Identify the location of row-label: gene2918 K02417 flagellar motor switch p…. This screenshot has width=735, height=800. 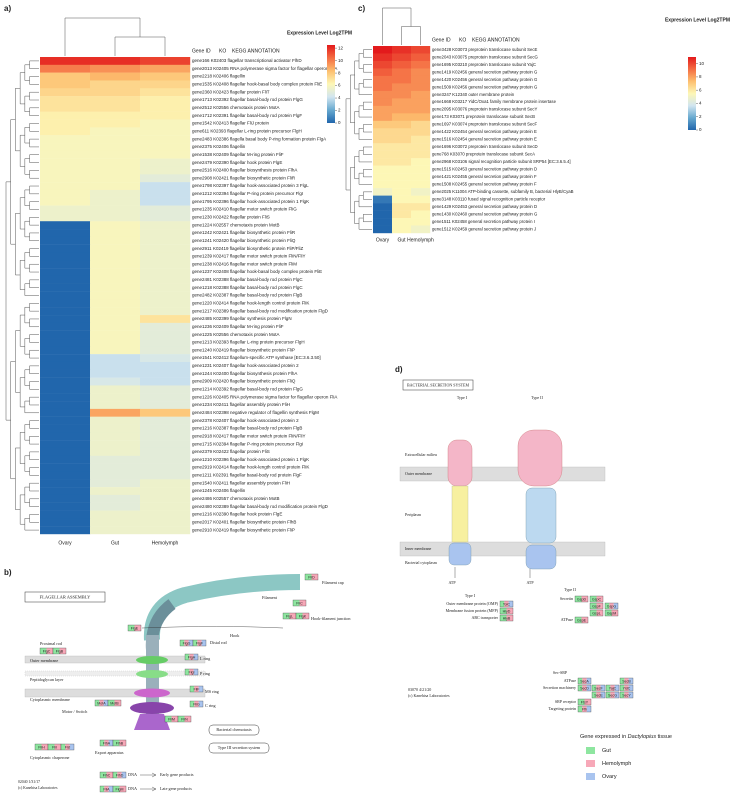
(249, 435).